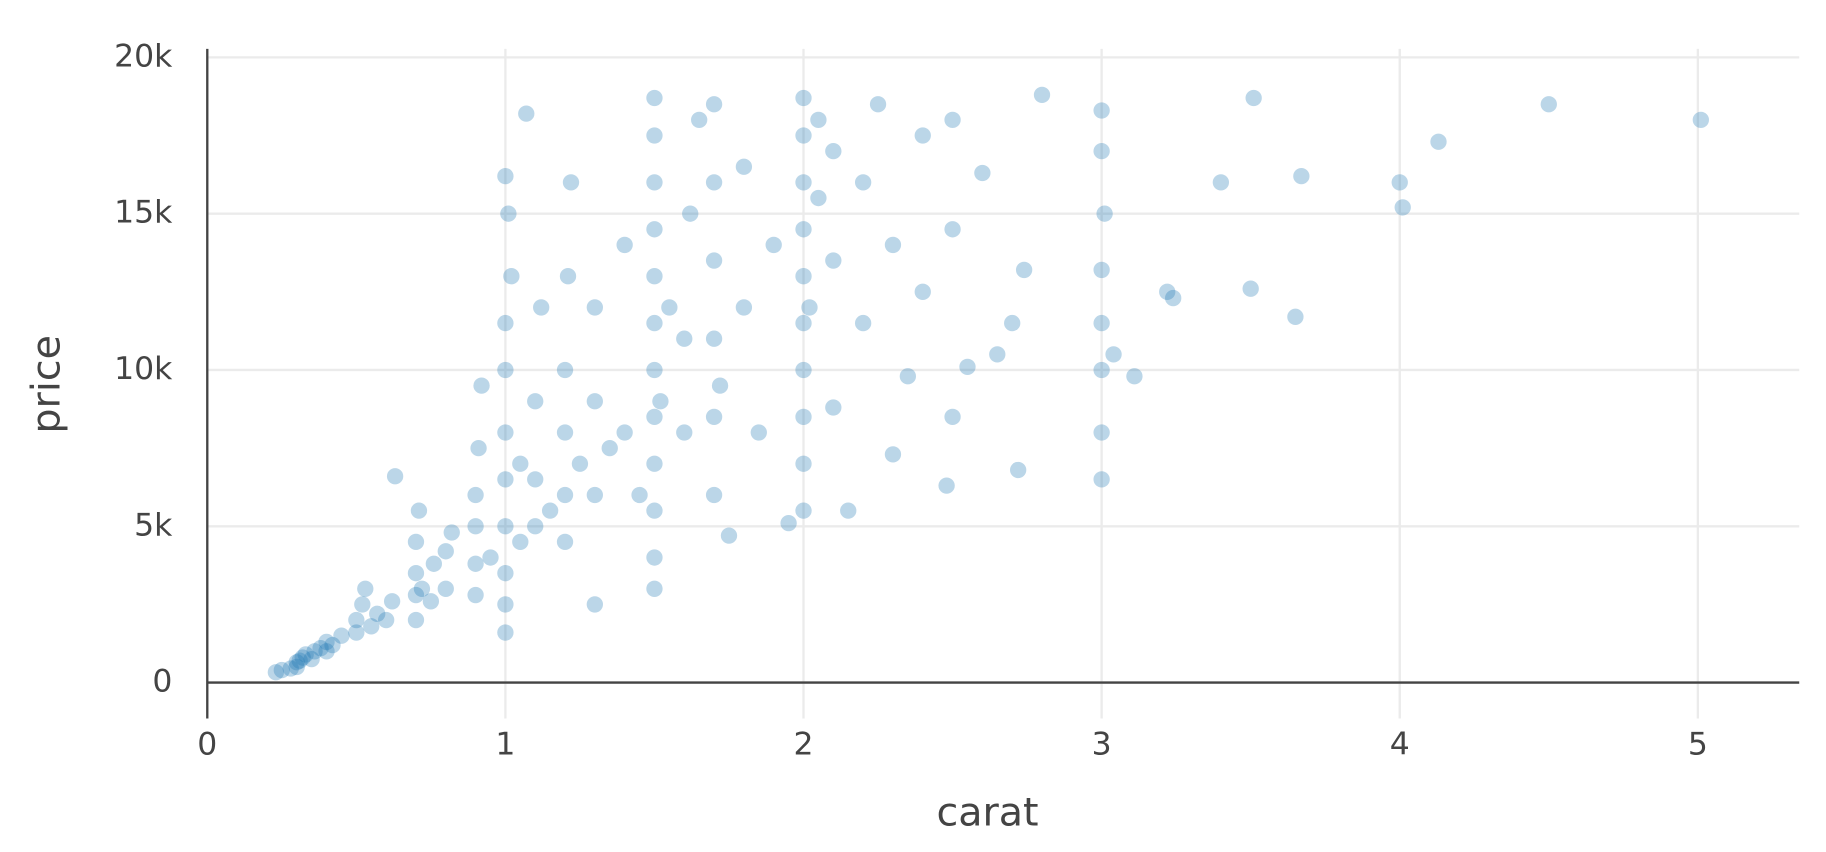 The width and height of the screenshot is (1826, 852). Describe the element at coordinates (804, 744) in the screenshot. I see `x-tick-label: 2` at that location.